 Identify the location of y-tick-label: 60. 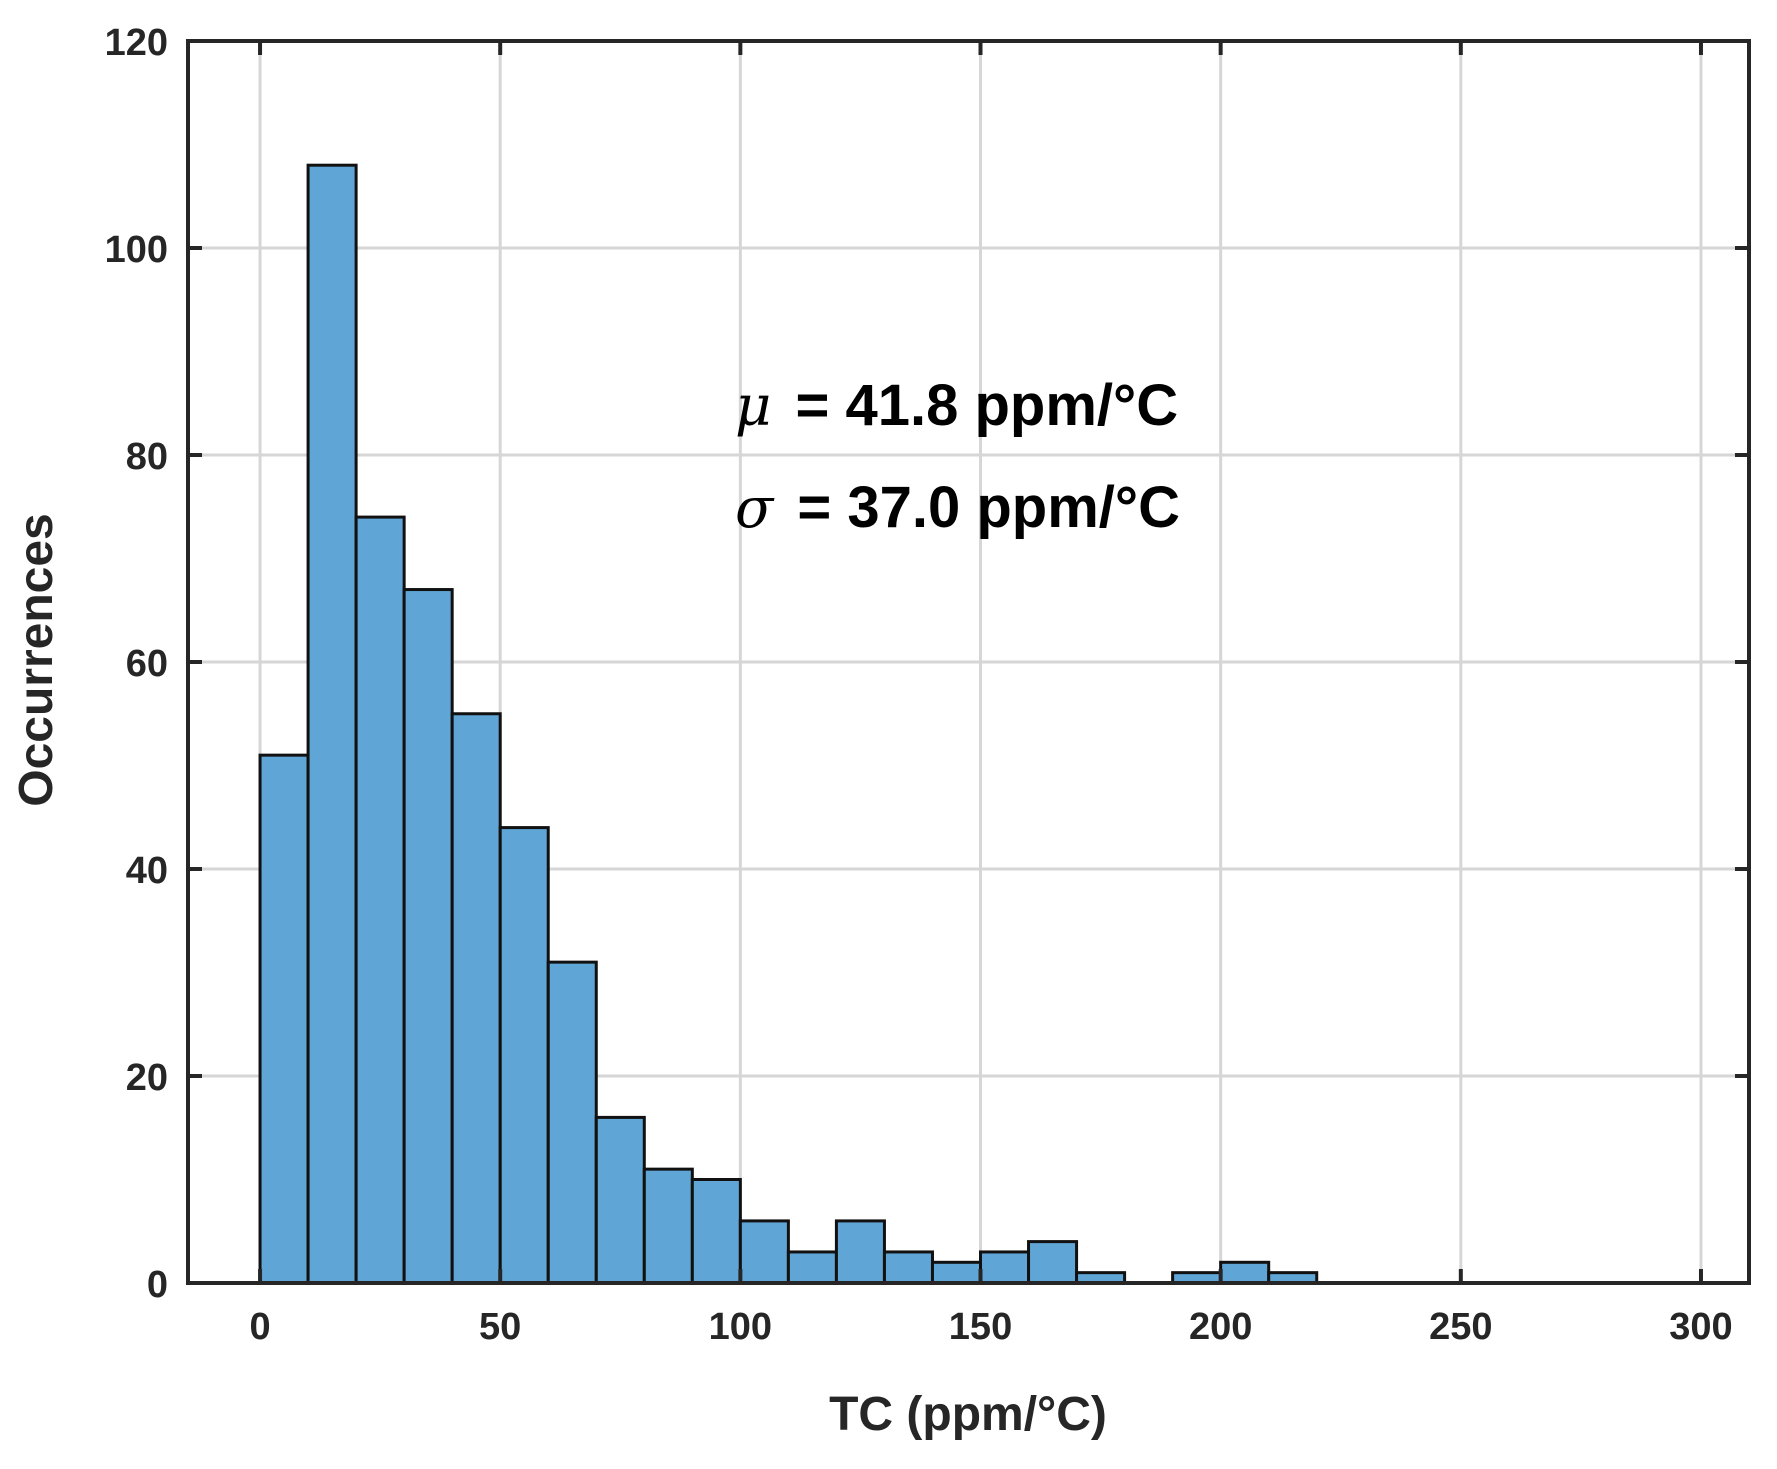
(147, 664).